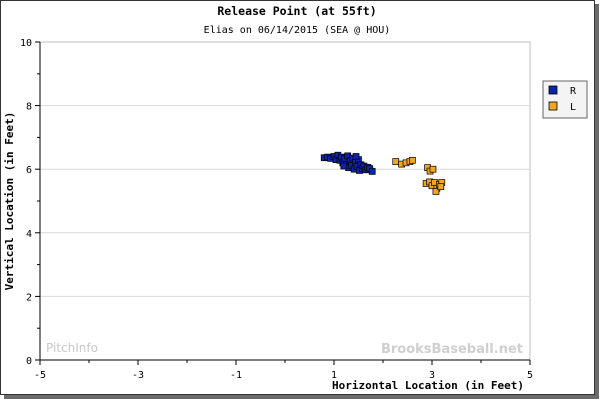 This screenshot has height=400, width=600. Describe the element at coordinates (72, 348) in the screenshot. I see `pitchinfo-watermark: PitchInfo` at that location.